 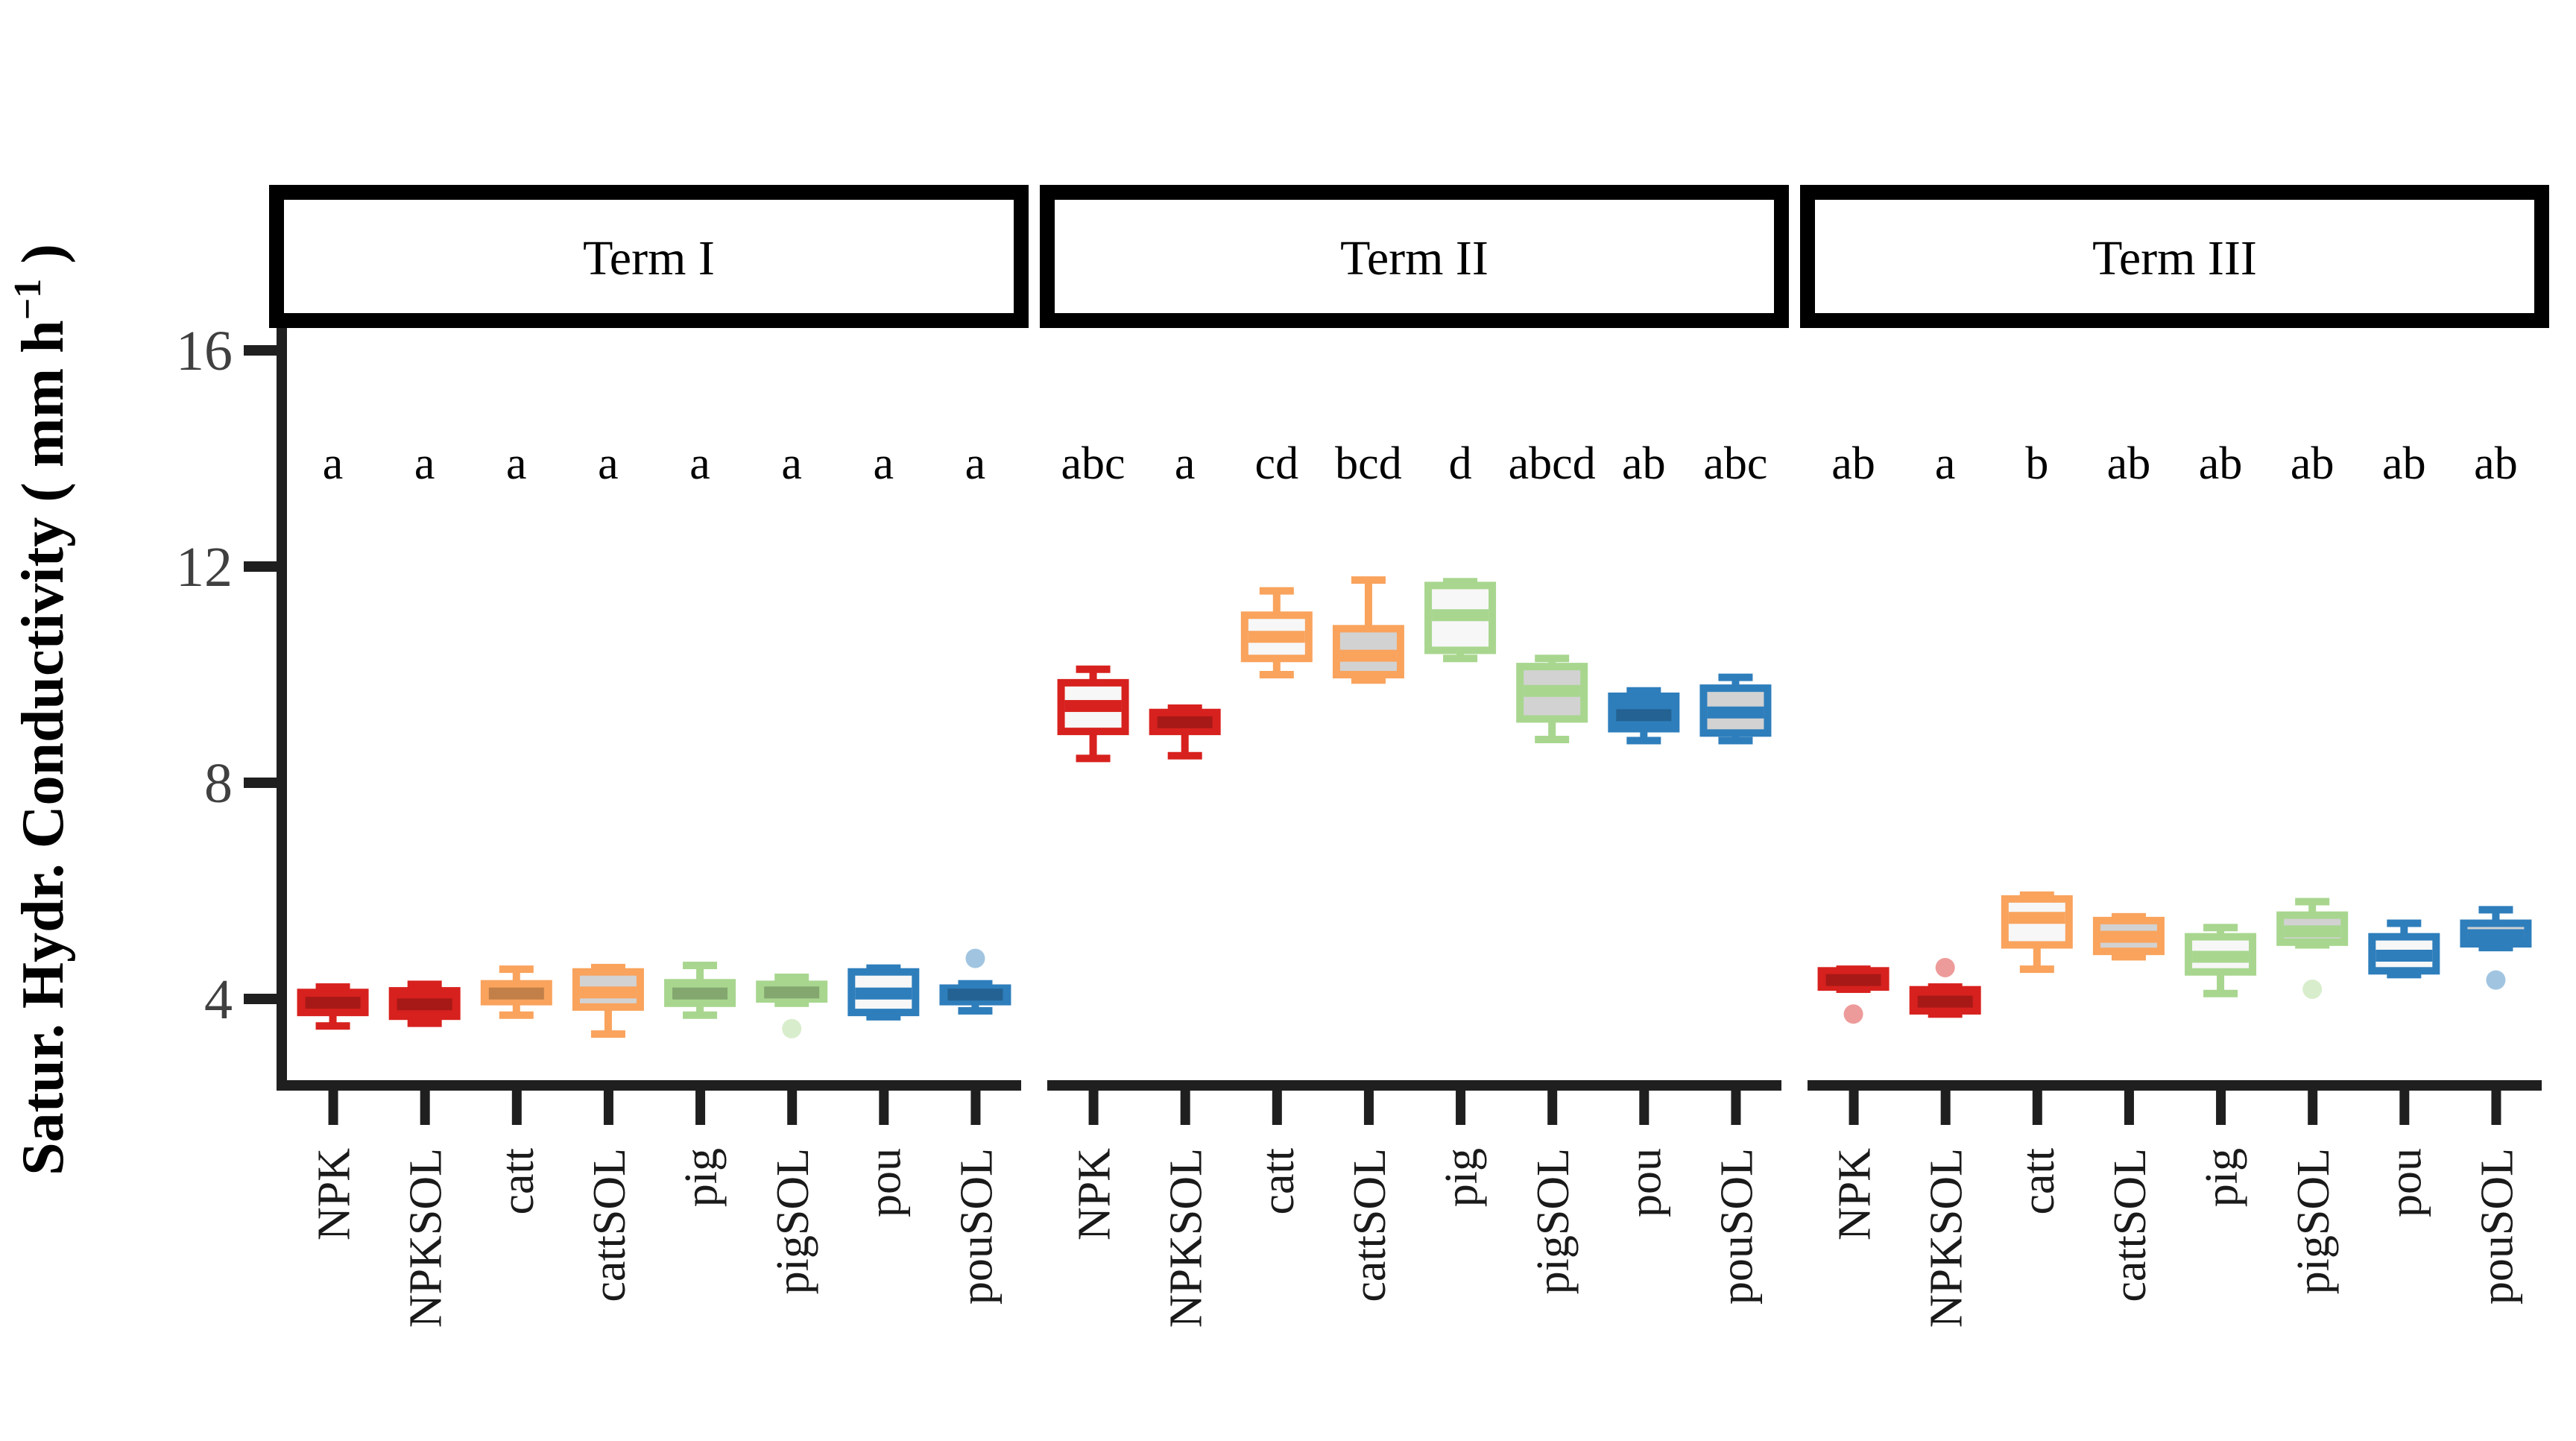 I want to click on x-category-label-text: NPK, so click(x=1095, y=1194).